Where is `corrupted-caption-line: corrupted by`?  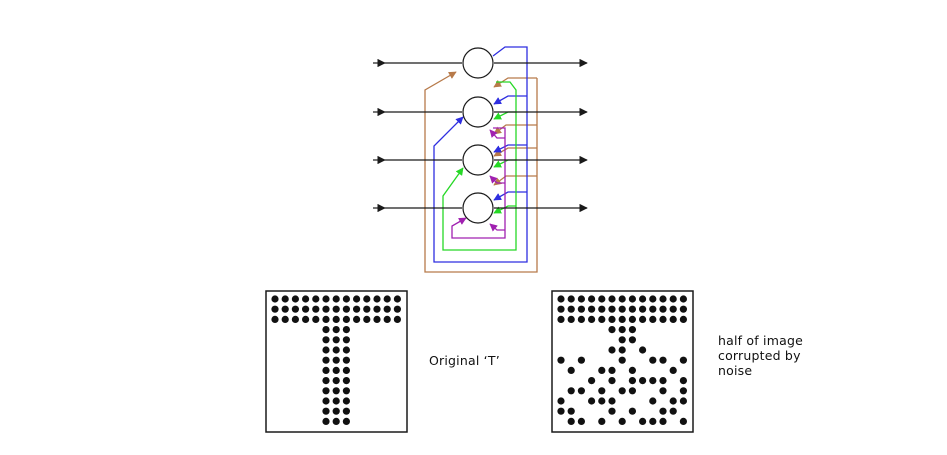
corrupted-caption-line: corrupted by is located at coordinates (759, 355).